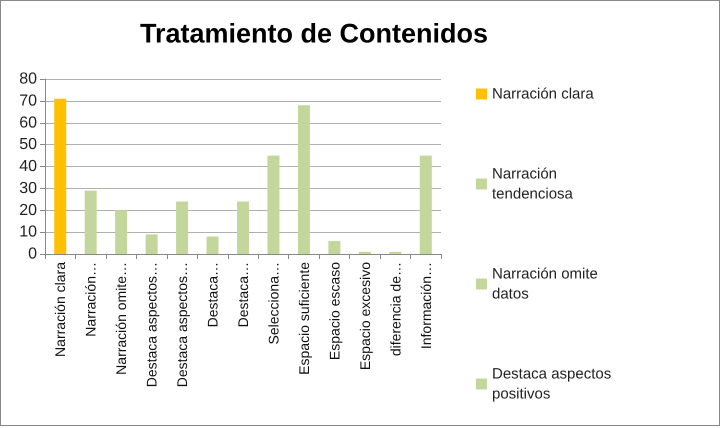 This screenshot has width=722, height=428. What do you see at coordinates (28, 188) in the screenshot?
I see `y-tick-label: 30` at bounding box center [28, 188].